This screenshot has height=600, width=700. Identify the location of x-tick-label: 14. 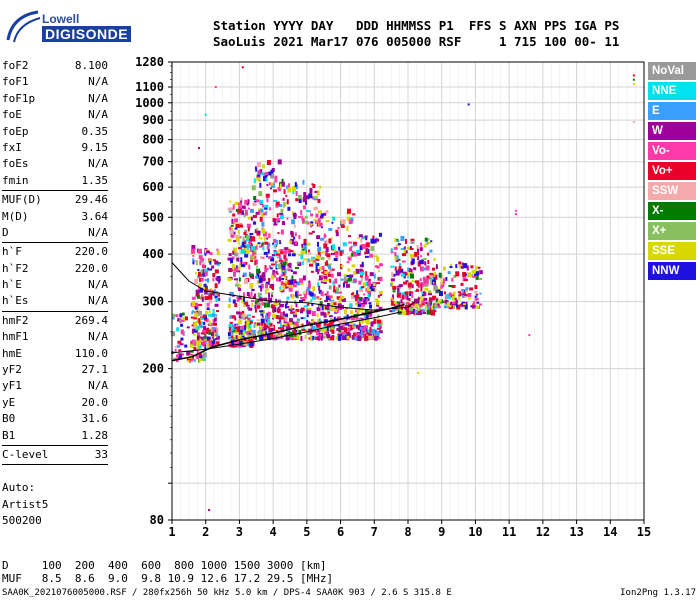
(610, 532).